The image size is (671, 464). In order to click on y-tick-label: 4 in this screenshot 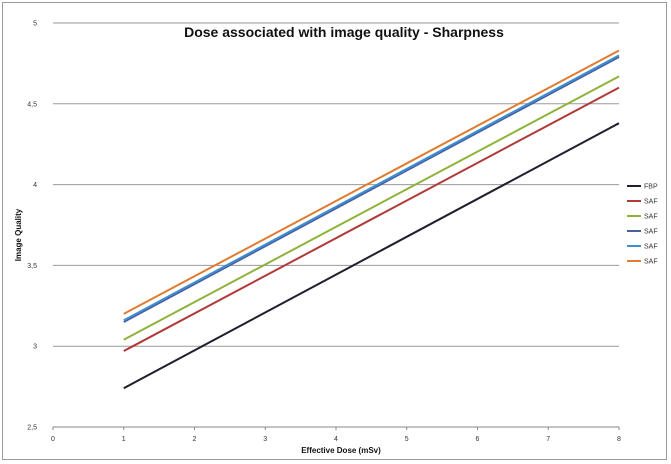, I will do `click(35, 185)`.